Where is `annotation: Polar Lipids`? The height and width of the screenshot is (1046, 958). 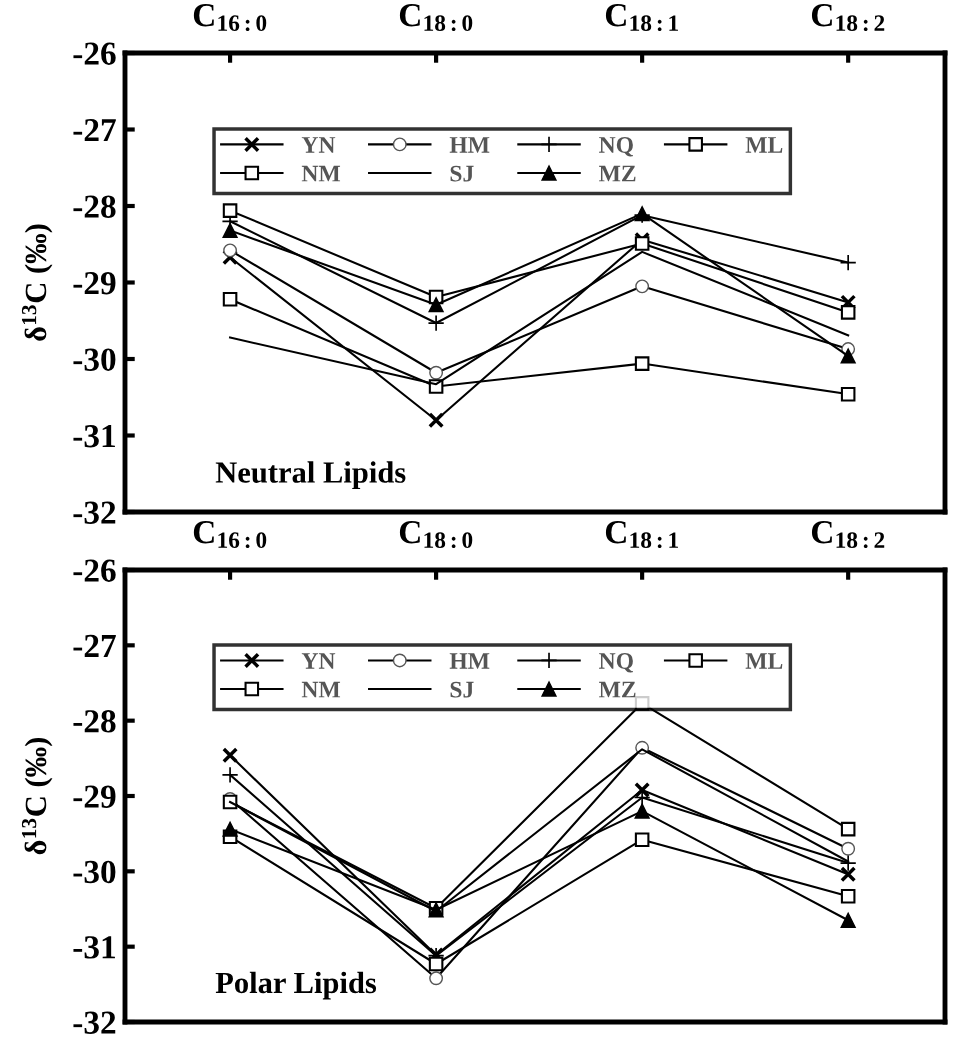 annotation: Polar Lipids is located at coordinates (296, 985).